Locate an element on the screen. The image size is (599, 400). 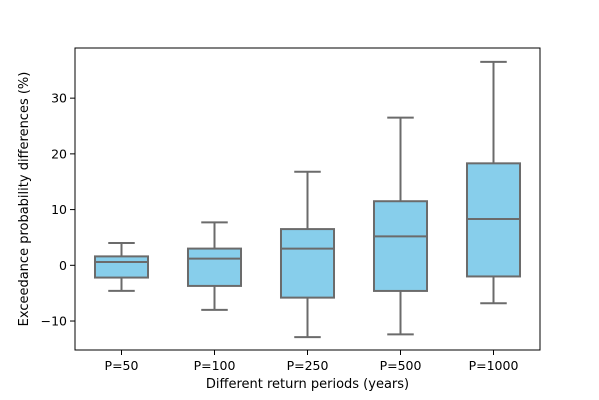
x-tick-label: P=1000 is located at coordinates (494, 365).